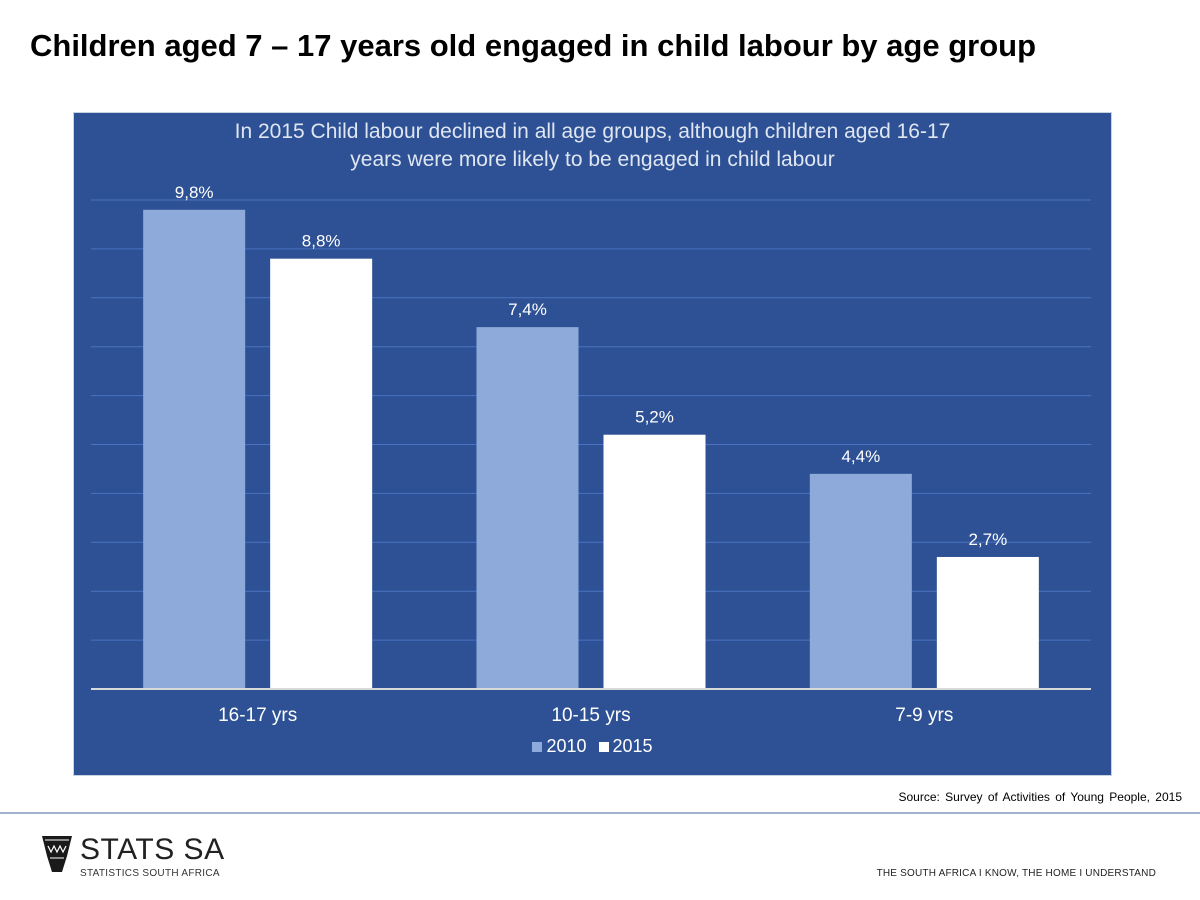 Image resolution: width=1200 pixels, height=900 pixels. I want to click on x-tick-label: 7-9 yrs, so click(924, 715).